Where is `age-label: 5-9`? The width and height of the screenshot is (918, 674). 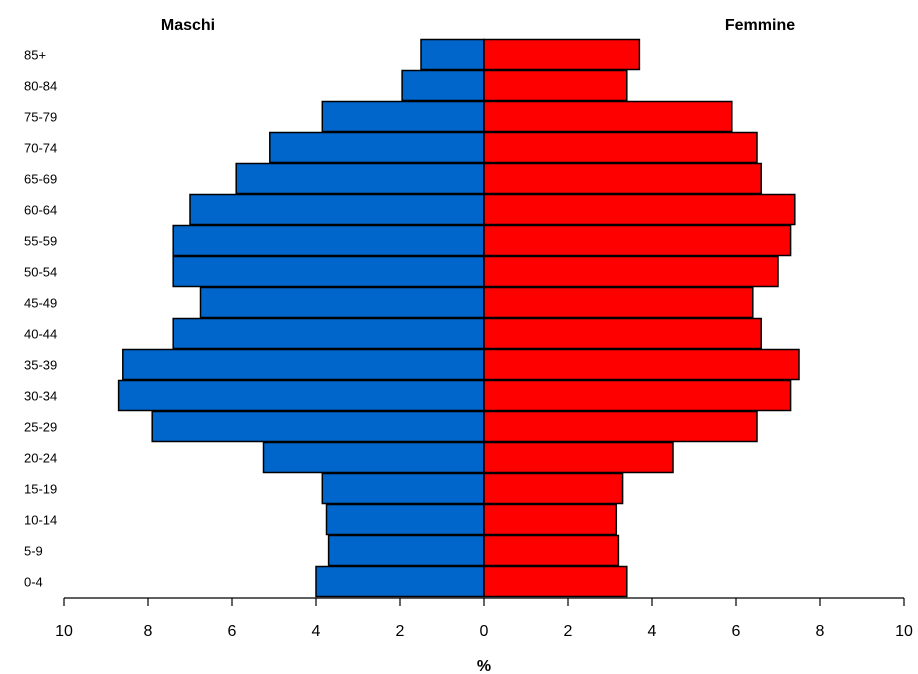
age-label: 5-9 is located at coordinates (33, 551).